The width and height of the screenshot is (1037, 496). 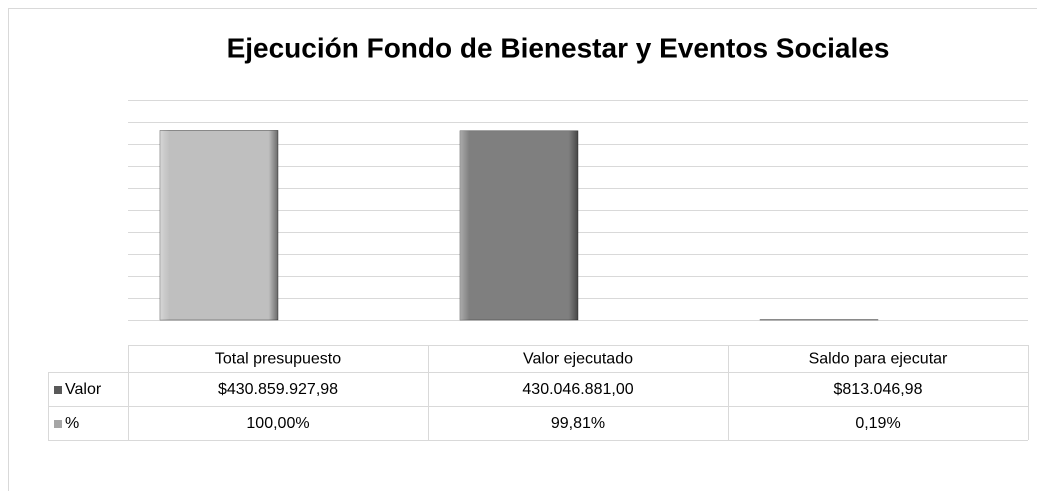 What do you see at coordinates (278, 389) in the screenshot?
I see `table-value: $430.859.927,98` at bounding box center [278, 389].